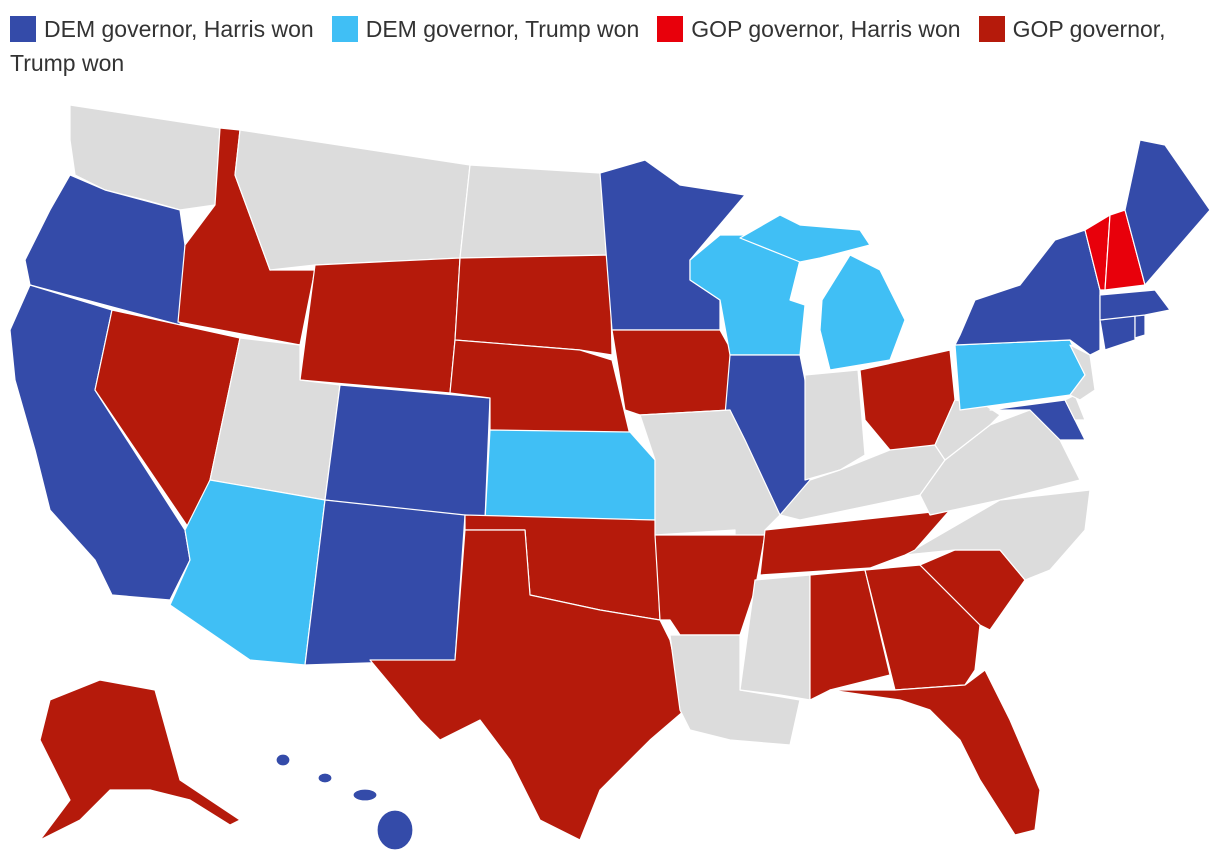 The image size is (1220, 866). Describe the element at coordinates (826, 29) in the screenshot. I see `legend-label: GOP governor, Harris won` at that location.